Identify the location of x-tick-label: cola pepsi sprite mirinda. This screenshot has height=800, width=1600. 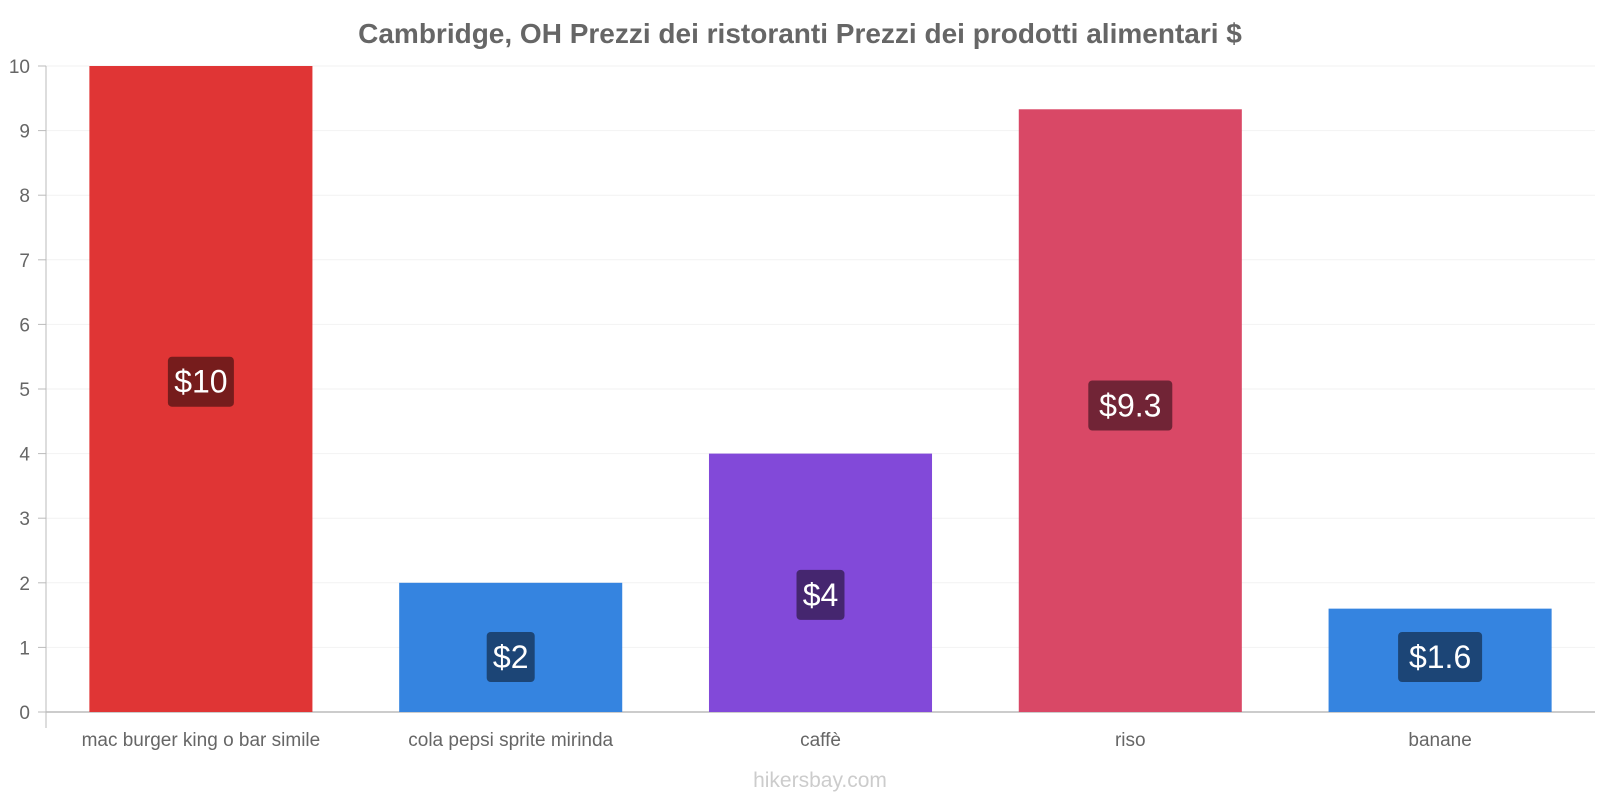
(510, 740).